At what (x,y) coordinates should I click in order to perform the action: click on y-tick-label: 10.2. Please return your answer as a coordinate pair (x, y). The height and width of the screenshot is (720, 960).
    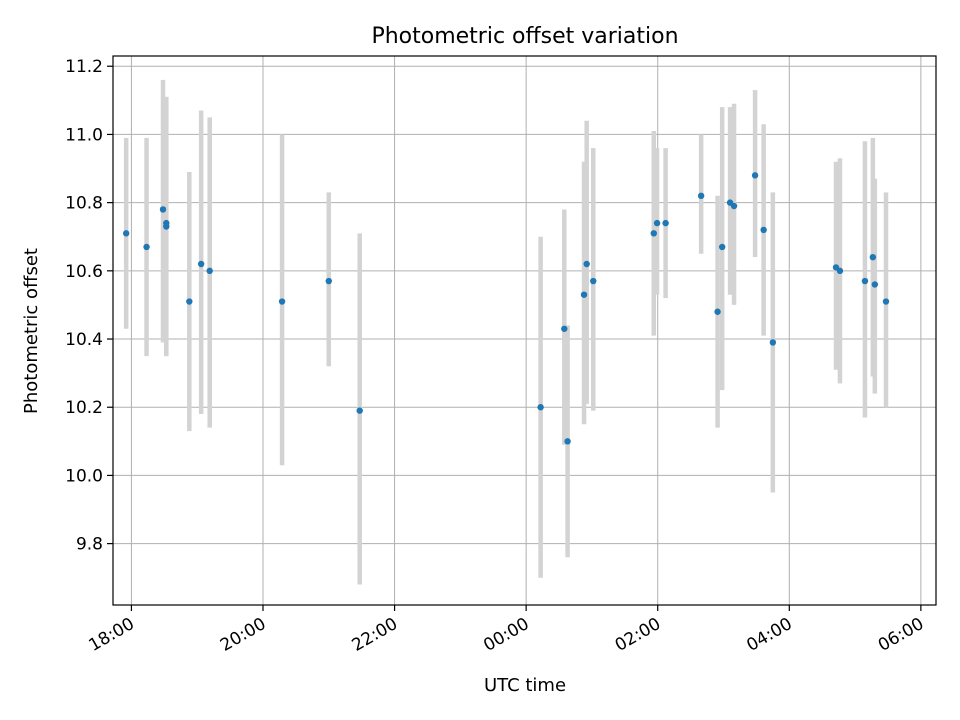
    Looking at the image, I should click on (84, 408).